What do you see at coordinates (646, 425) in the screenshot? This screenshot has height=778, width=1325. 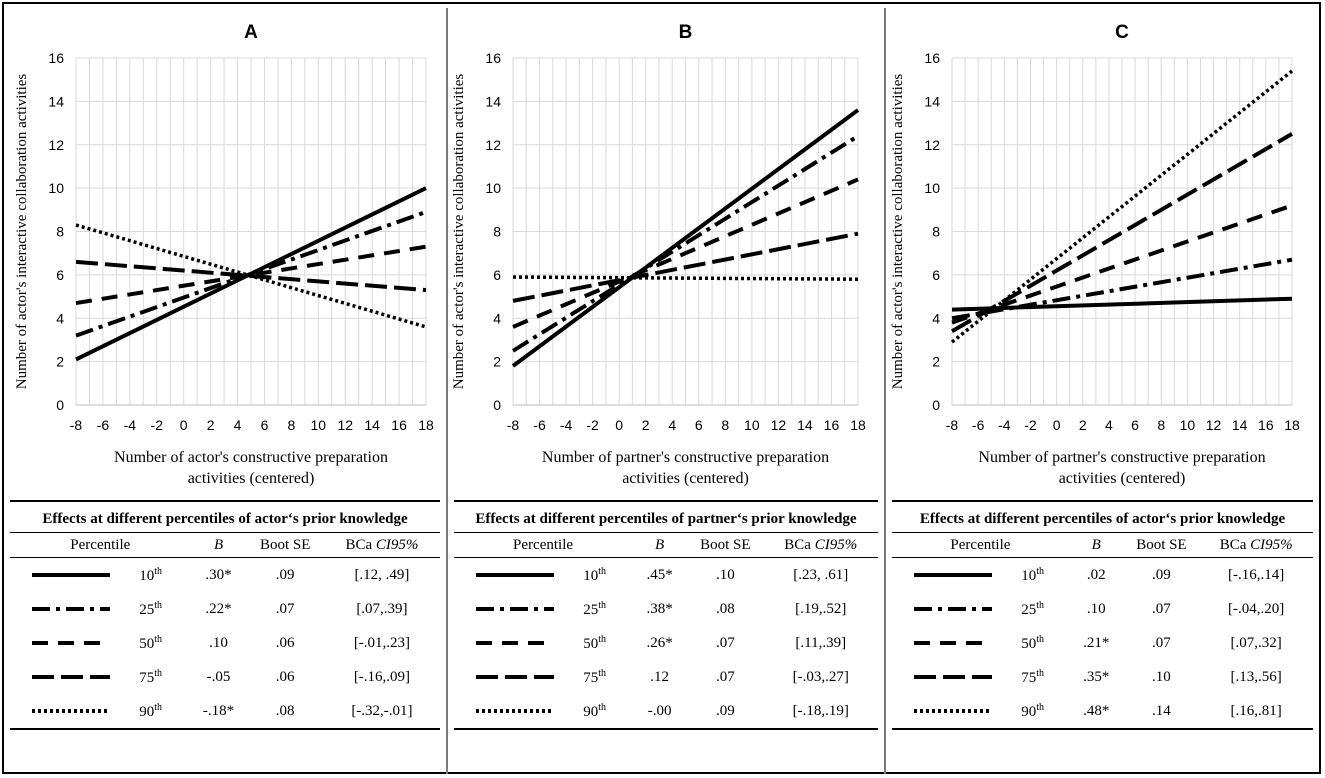 I see `x-tick-label: 2` at bounding box center [646, 425].